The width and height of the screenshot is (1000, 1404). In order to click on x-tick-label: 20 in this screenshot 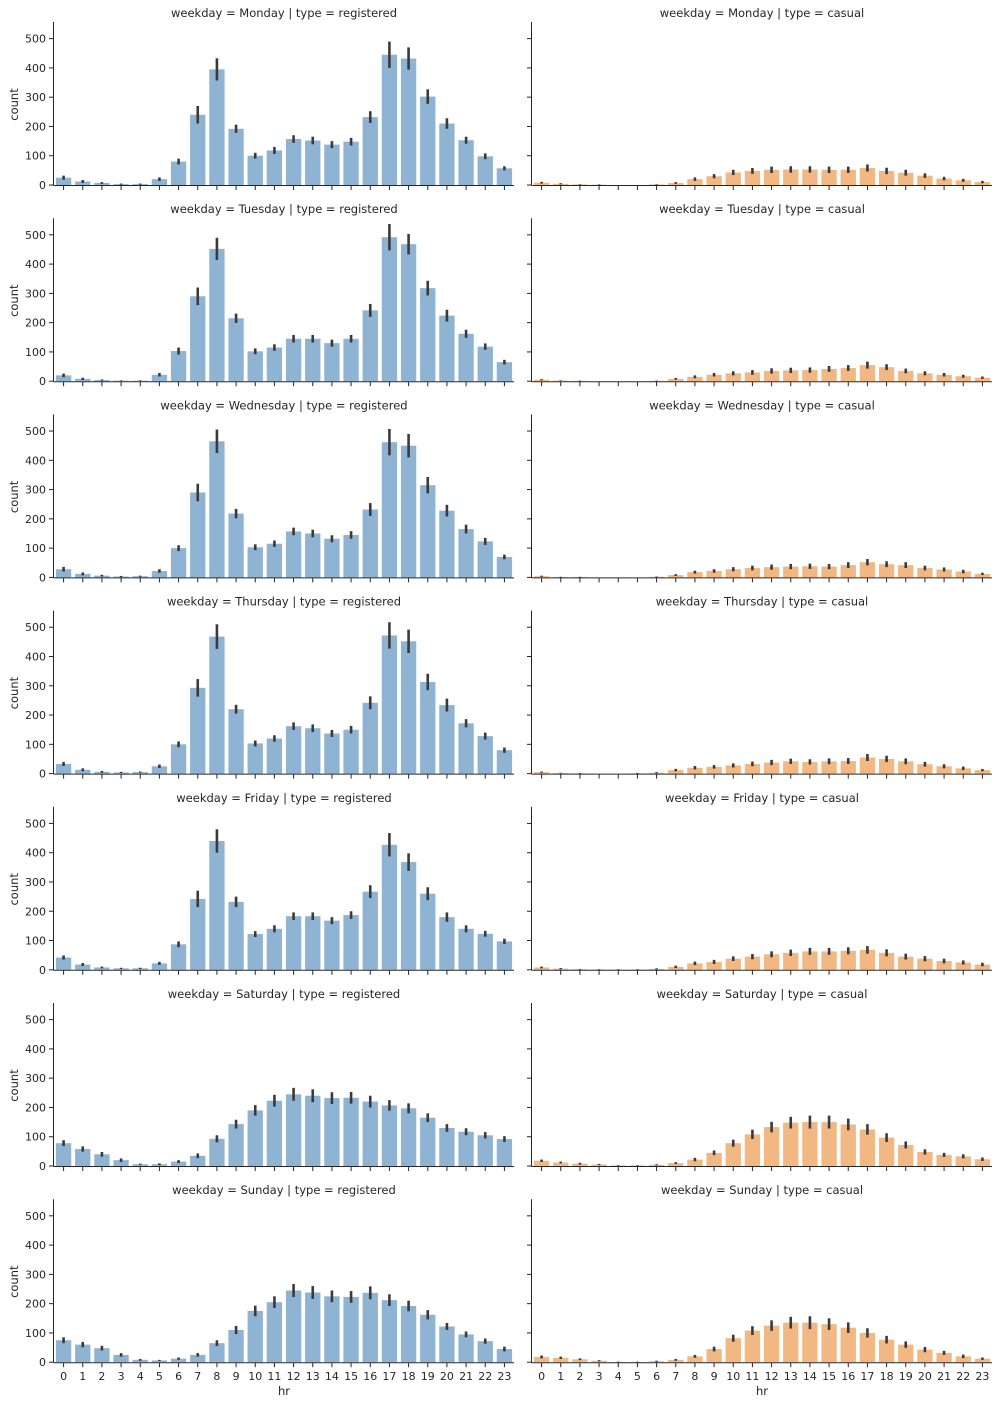, I will do `click(447, 1376)`.